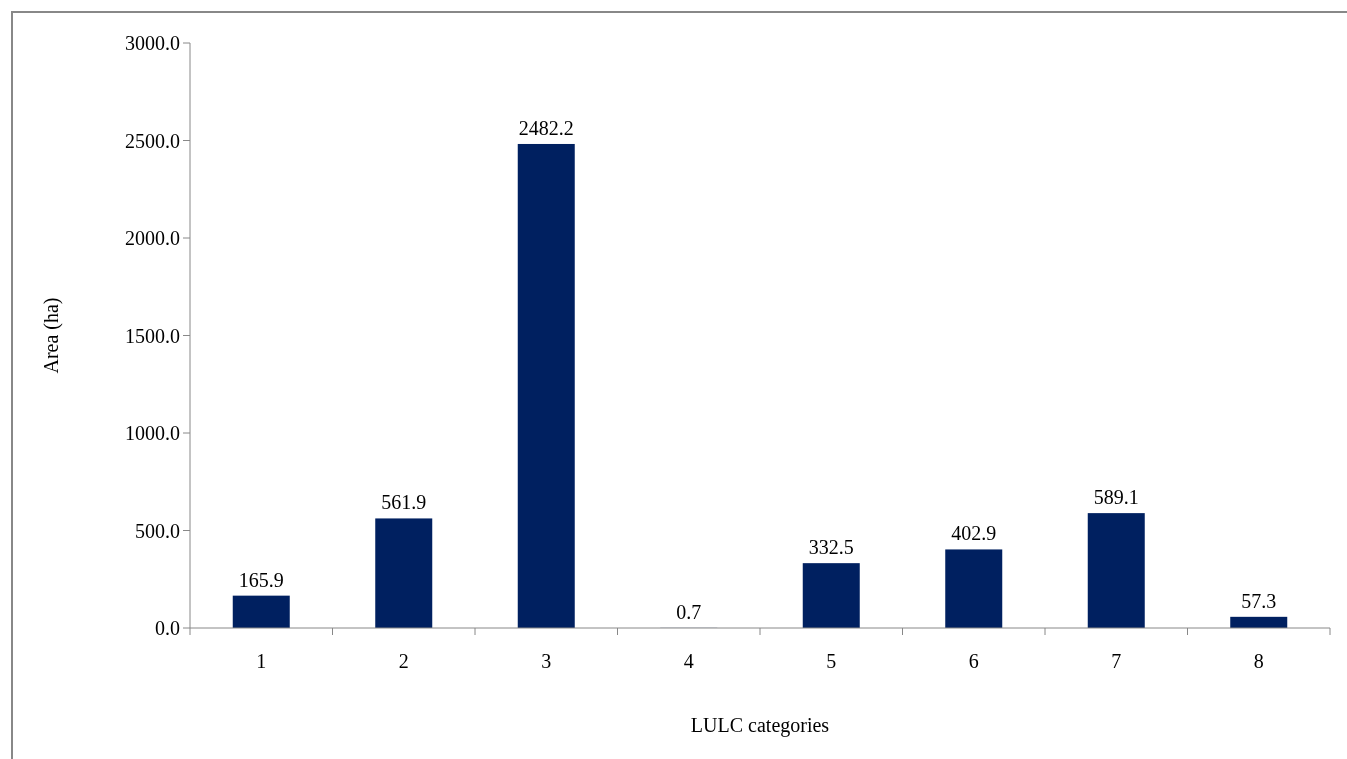 This screenshot has width=1347, height=759. What do you see at coordinates (167, 628) in the screenshot?
I see `y-tick-label: 0.0` at bounding box center [167, 628].